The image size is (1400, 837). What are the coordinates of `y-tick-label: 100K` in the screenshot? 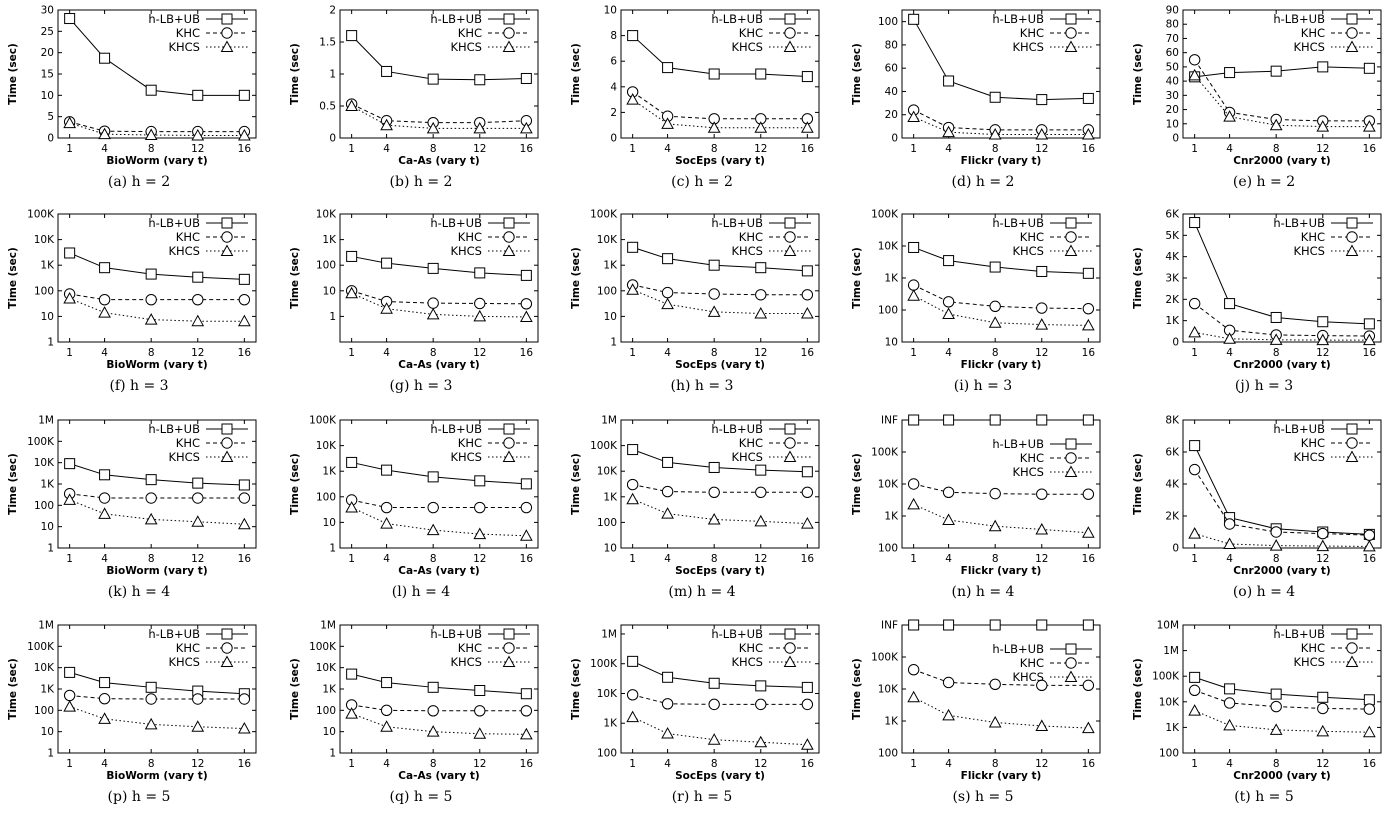 It's located at (41, 647).